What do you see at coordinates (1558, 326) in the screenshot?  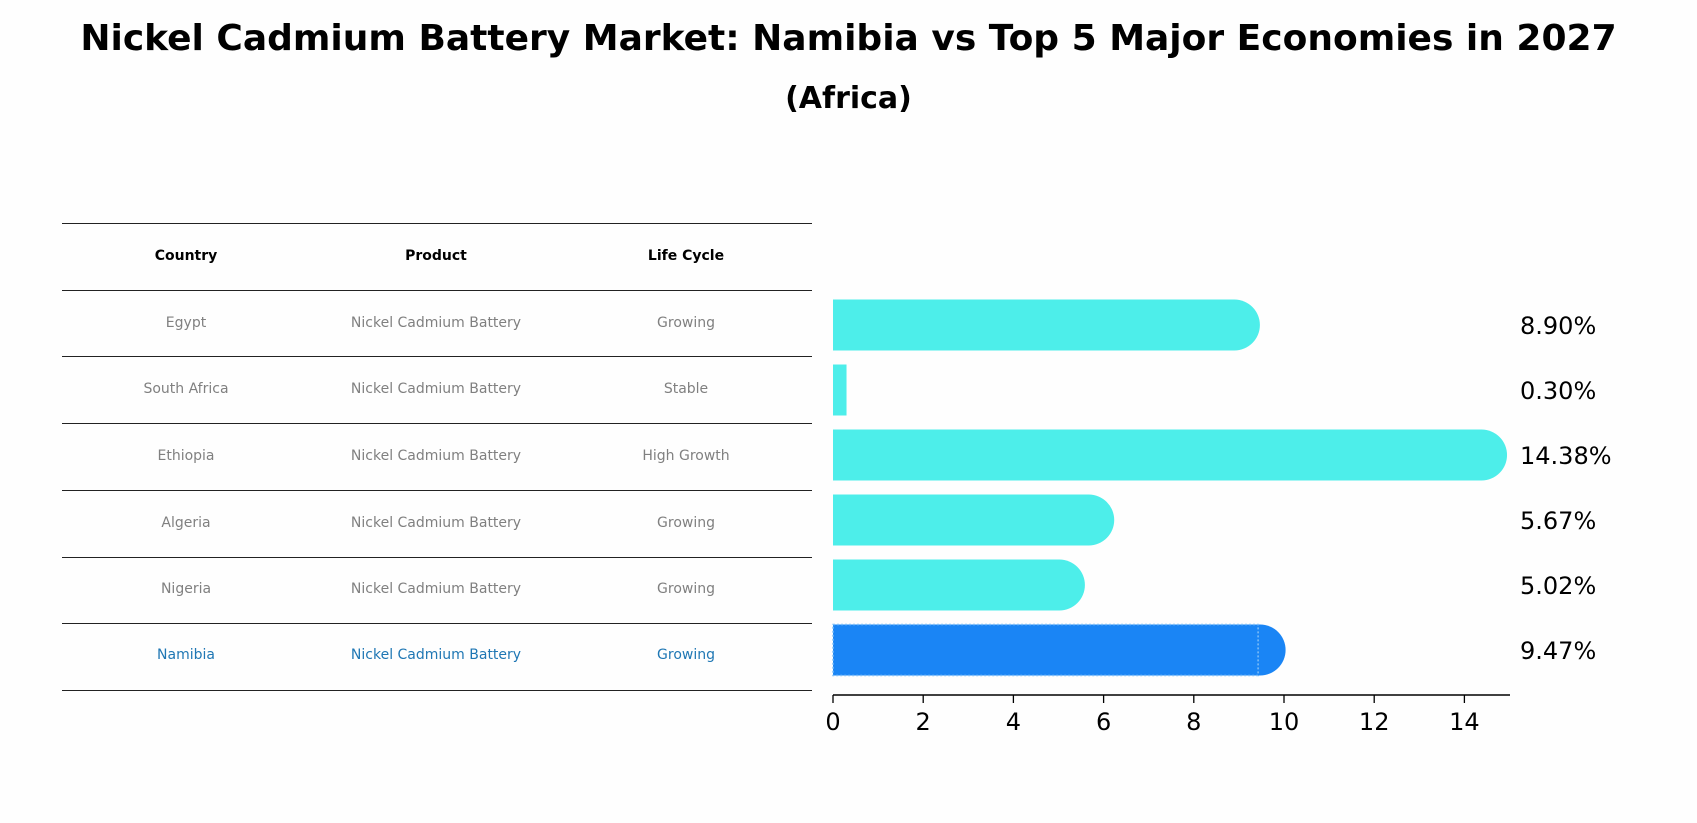 I see `bar-value-label: 8.90%` at bounding box center [1558, 326].